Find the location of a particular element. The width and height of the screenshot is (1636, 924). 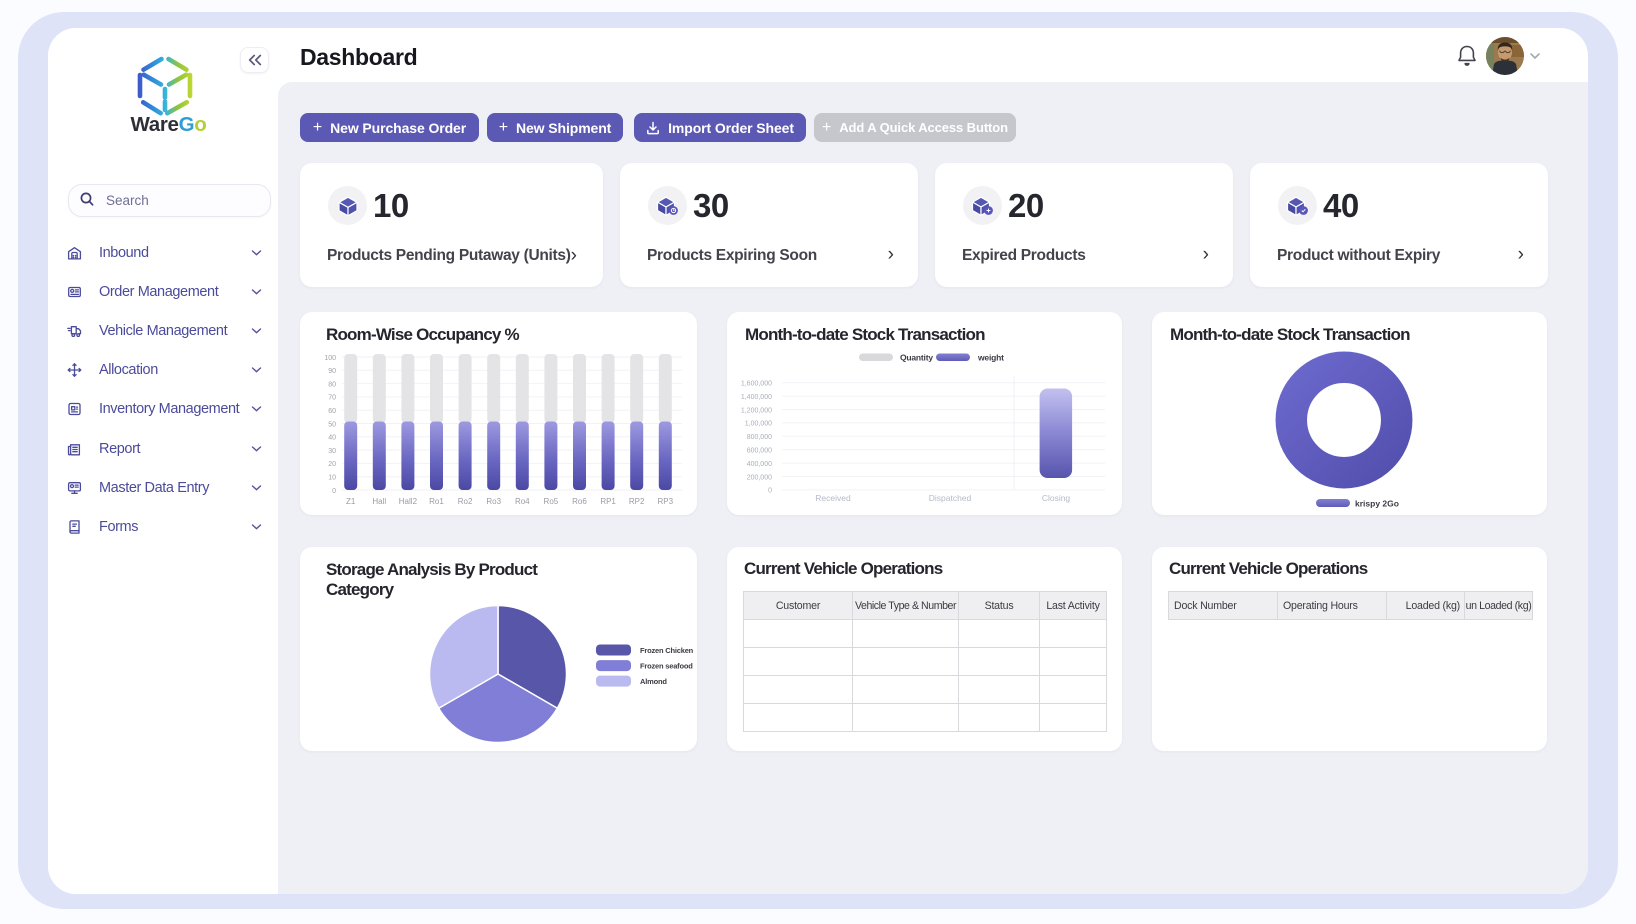

svg-text: Frozen Chicken is located at coordinates (667, 650).